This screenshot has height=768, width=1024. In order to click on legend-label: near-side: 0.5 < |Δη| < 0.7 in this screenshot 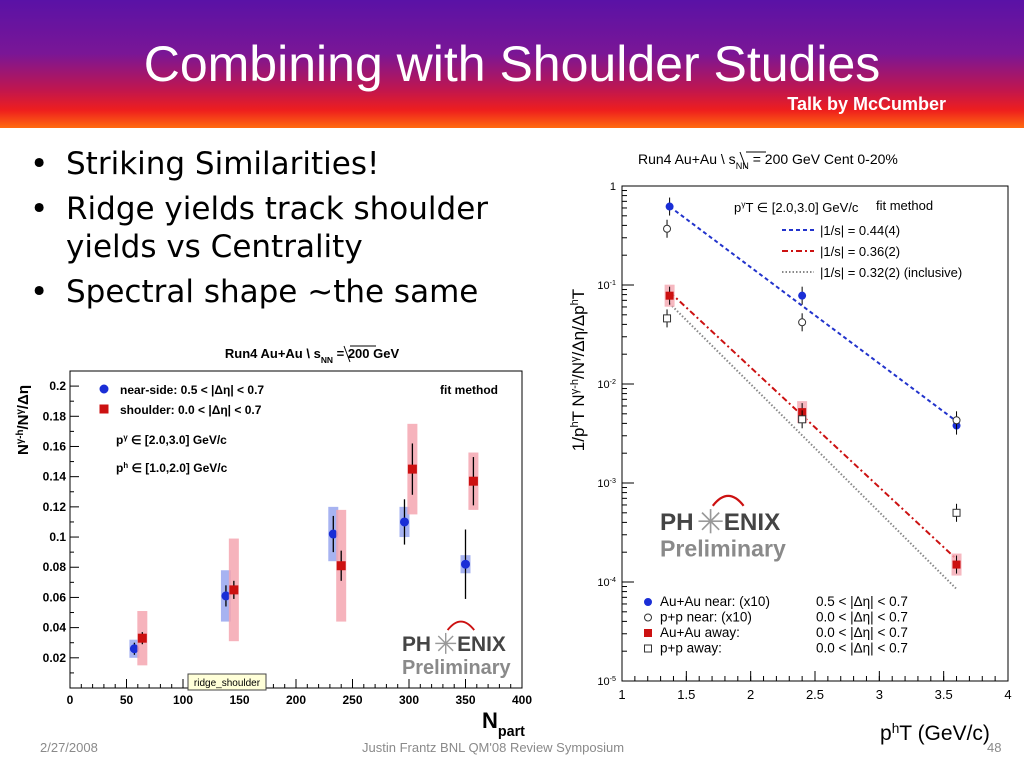, I will do `click(192, 390)`.